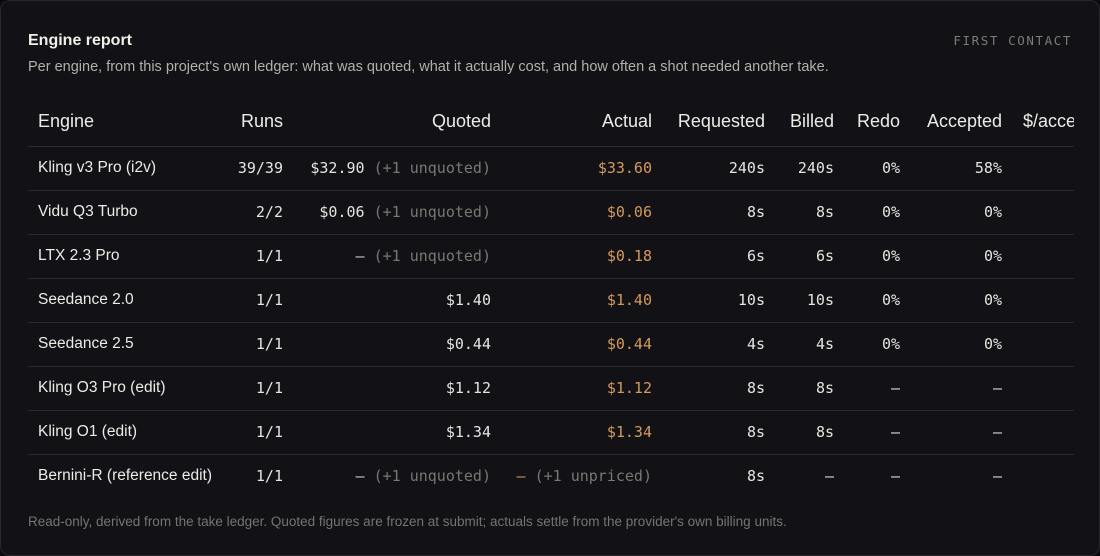 The width and height of the screenshot is (1100, 556). Describe the element at coordinates (120, 432) in the screenshot. I see `cell-engine: Kling O1 (edit)` at that location.